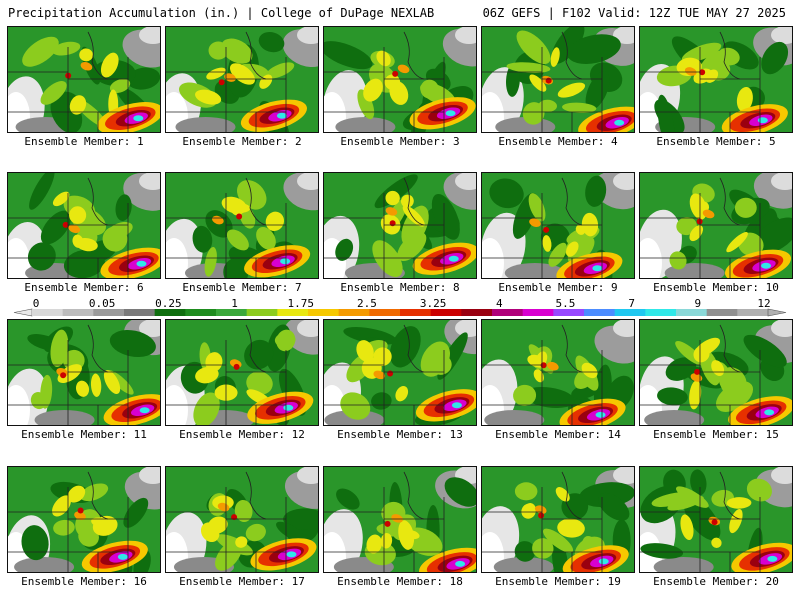 This screenshot has height=600, width=800. Describe the element at coordinates (716, 287) in the screenshot. I see `member-caption: Ensemble Member: 10` at that location.